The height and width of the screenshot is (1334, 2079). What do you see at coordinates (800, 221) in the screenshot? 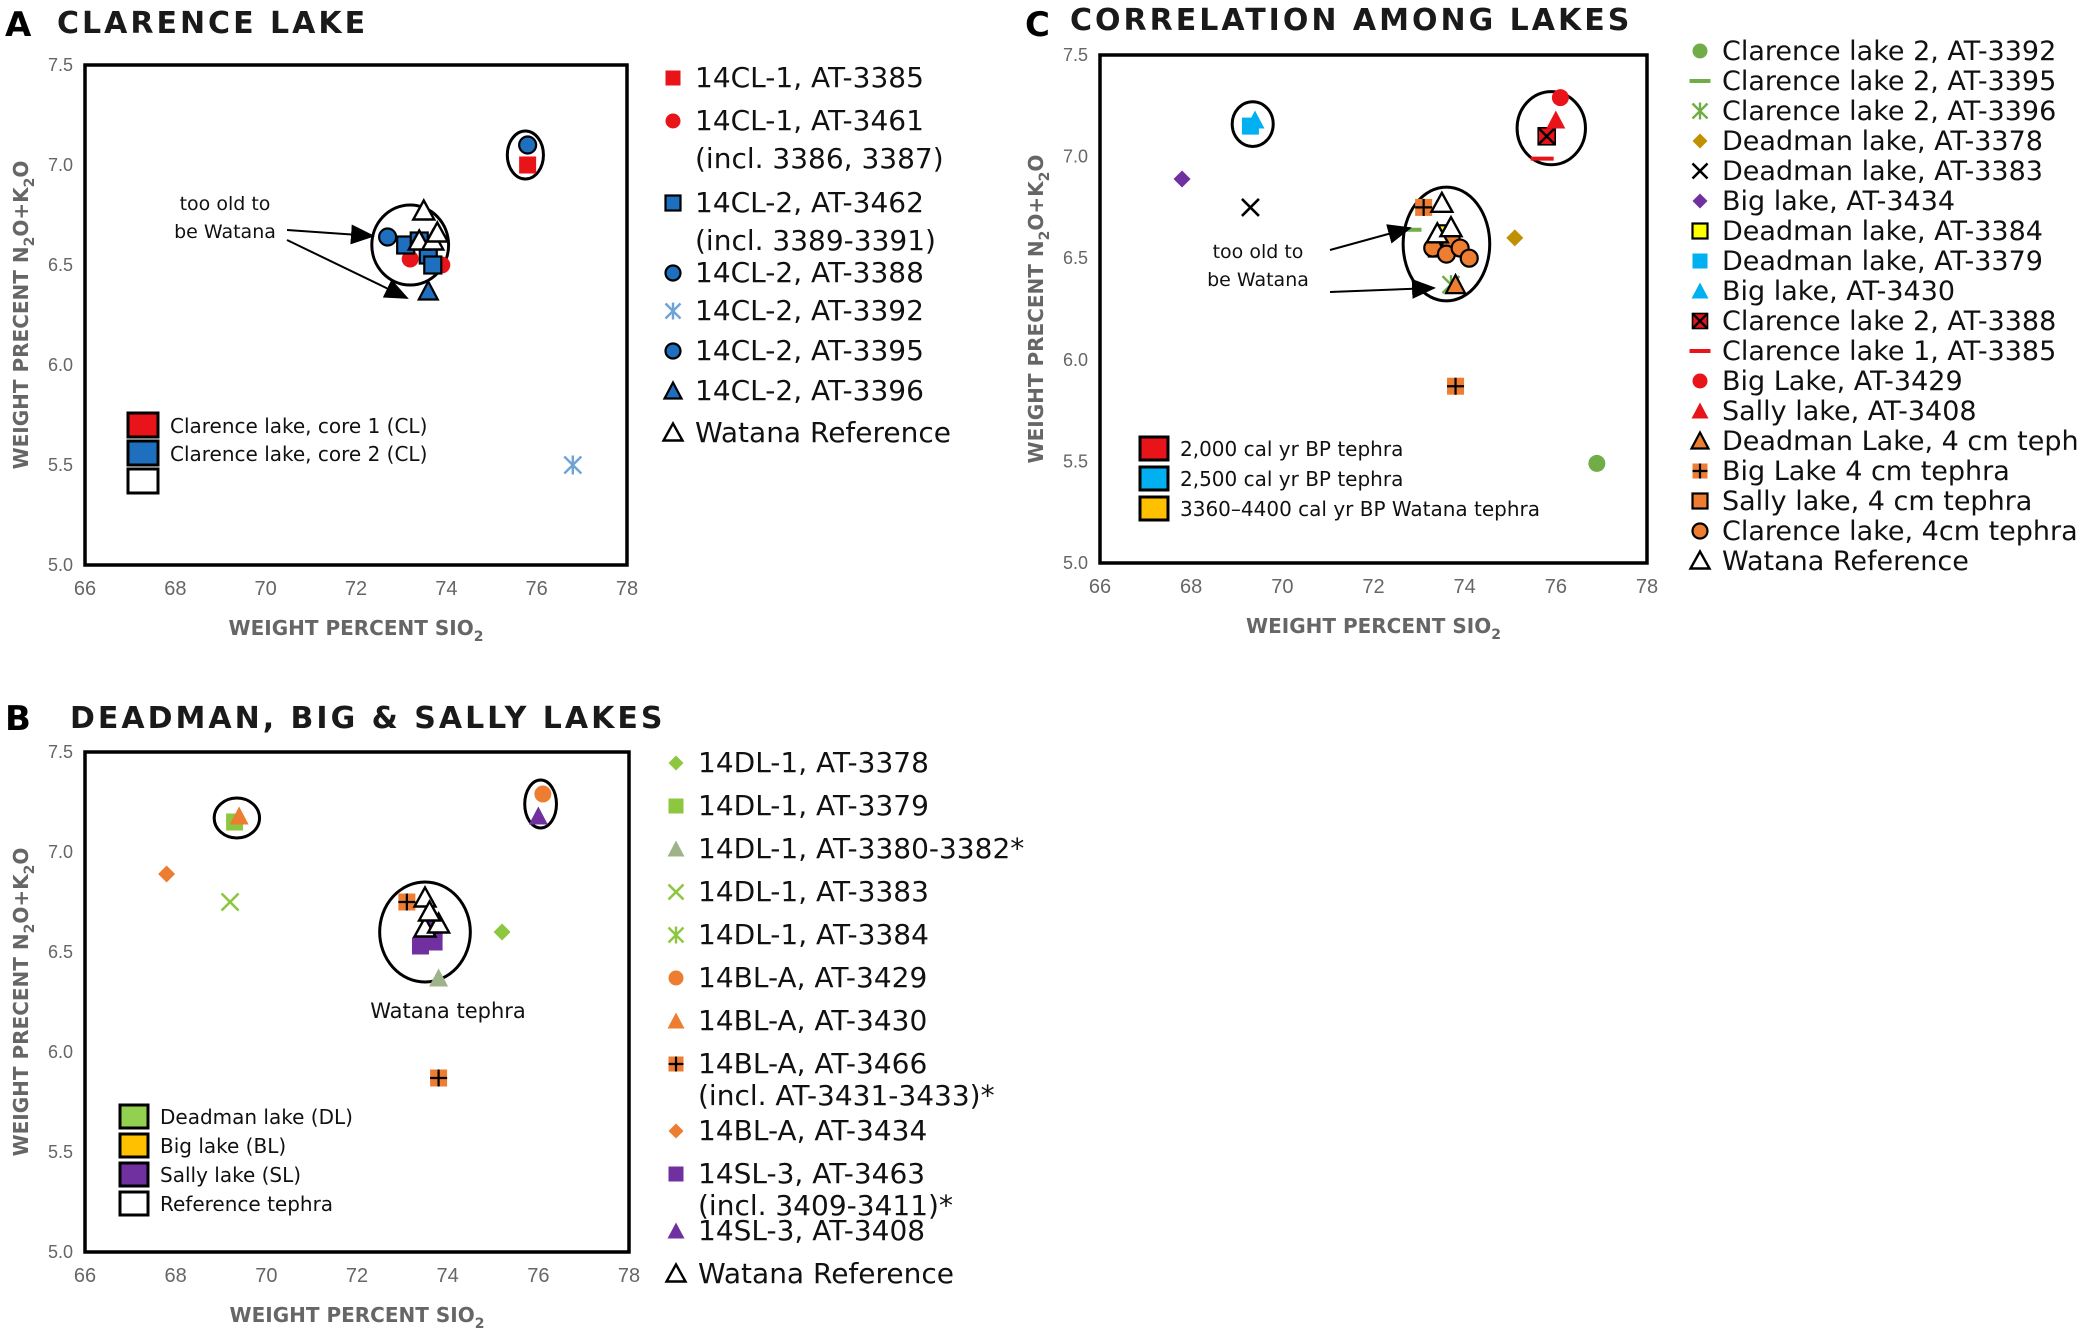
I see `legend-item: 14CL-2, AT-3462 (incl. 3389-3391)` at bounding box center [800, 221].